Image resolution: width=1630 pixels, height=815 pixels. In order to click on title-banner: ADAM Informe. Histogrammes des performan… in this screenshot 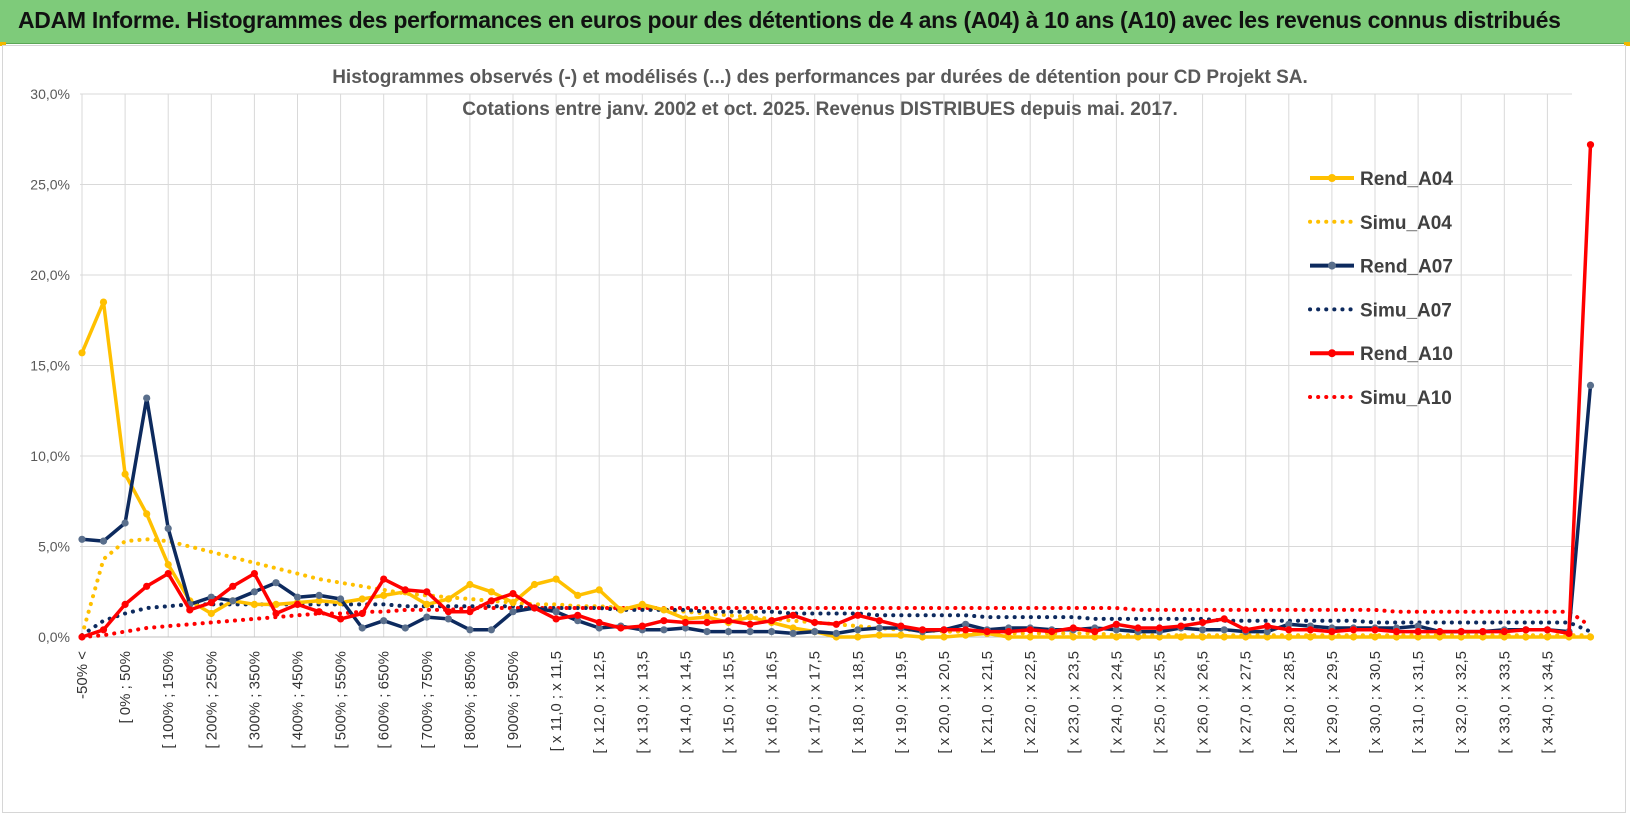, I will do `click(815, 22)`.